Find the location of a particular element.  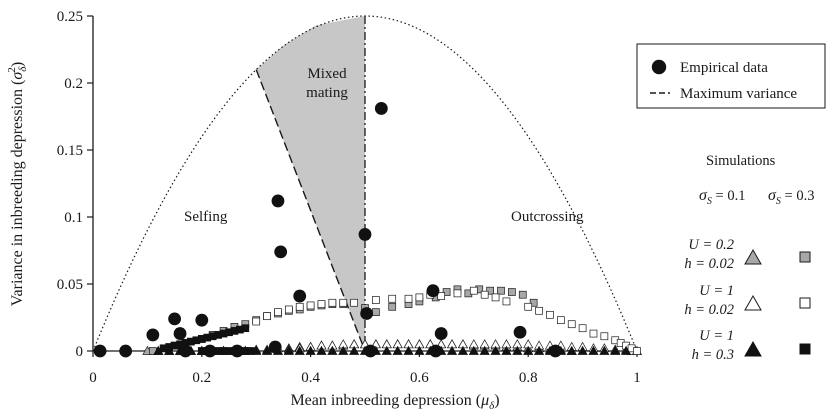

y-axis-title: Variance in inbreeding depression (σδ2) is located at coordinates (17, 184).